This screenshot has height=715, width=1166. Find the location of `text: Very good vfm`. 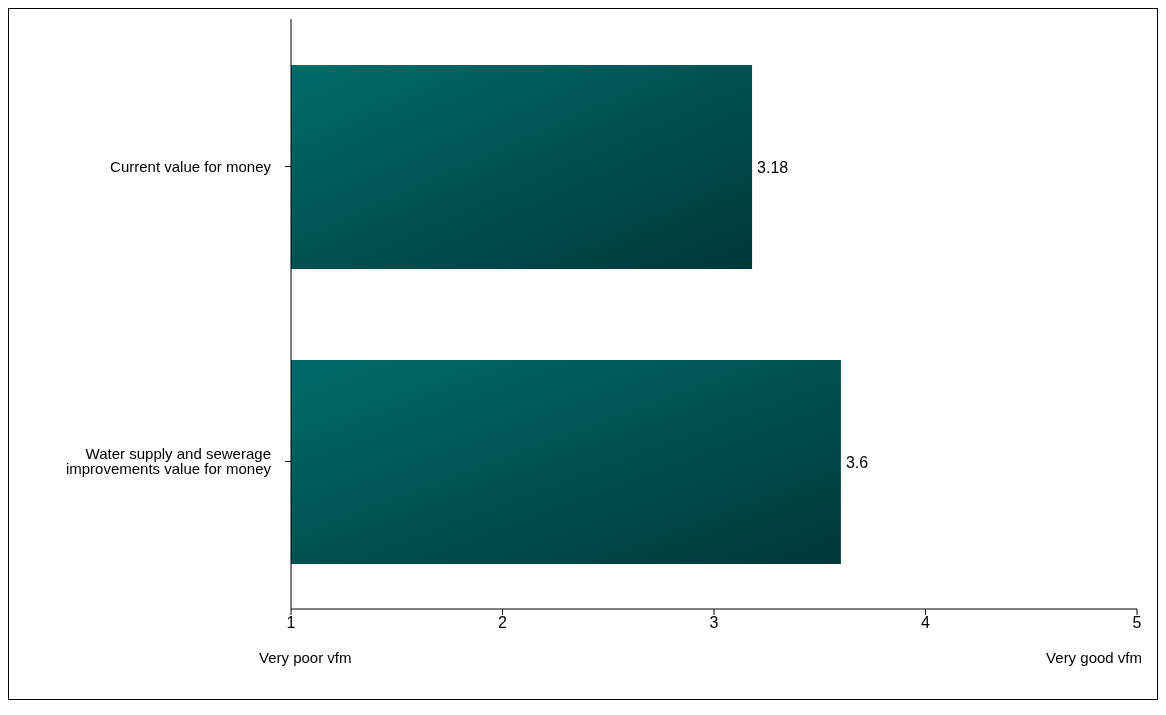

text: Very good vfm is located at coordinates (1094, 657).